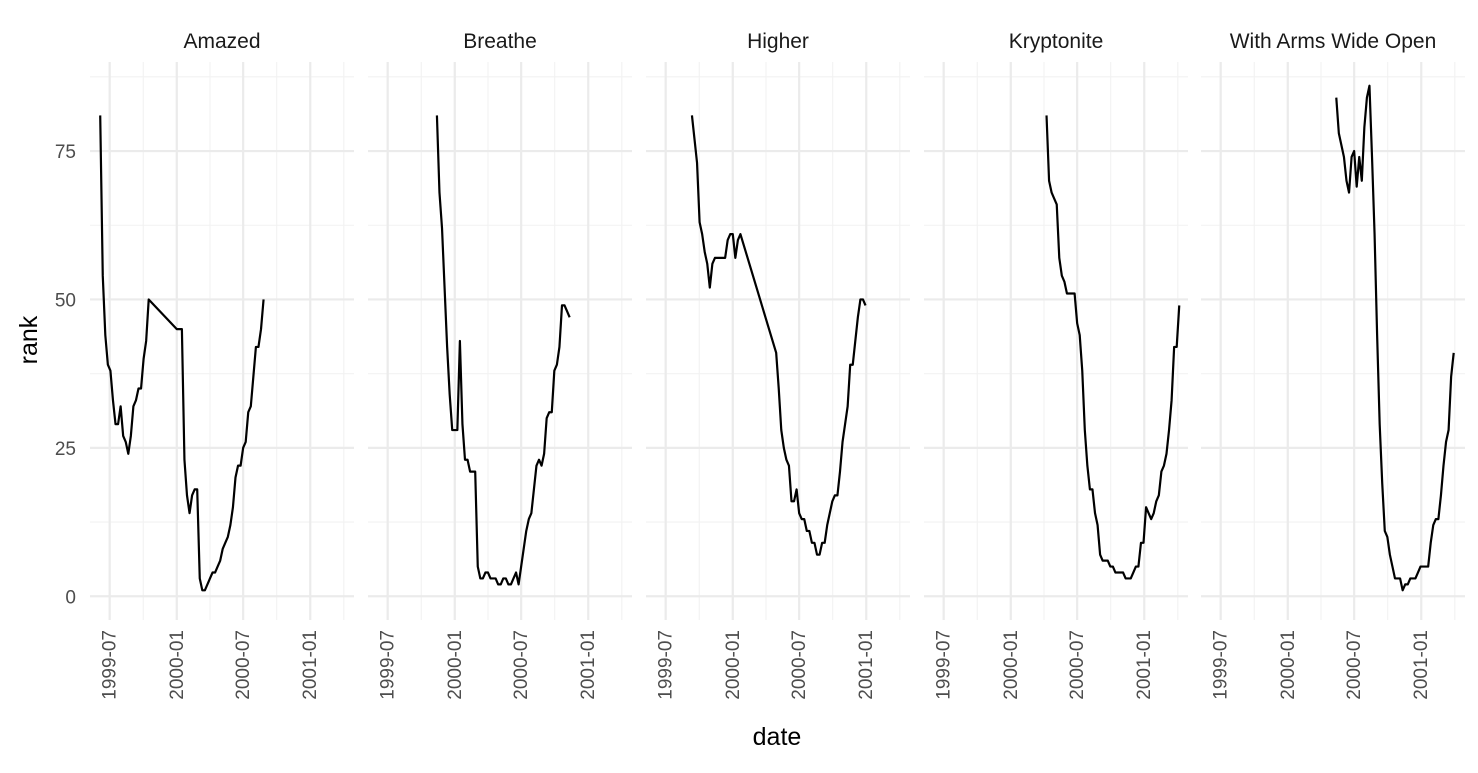 This screenshot has width=1478, height=773. What do you see at coordinates (65, 300) in the screenshot?
I see `y-tick-label: 50` at bounding box center [65, 300].